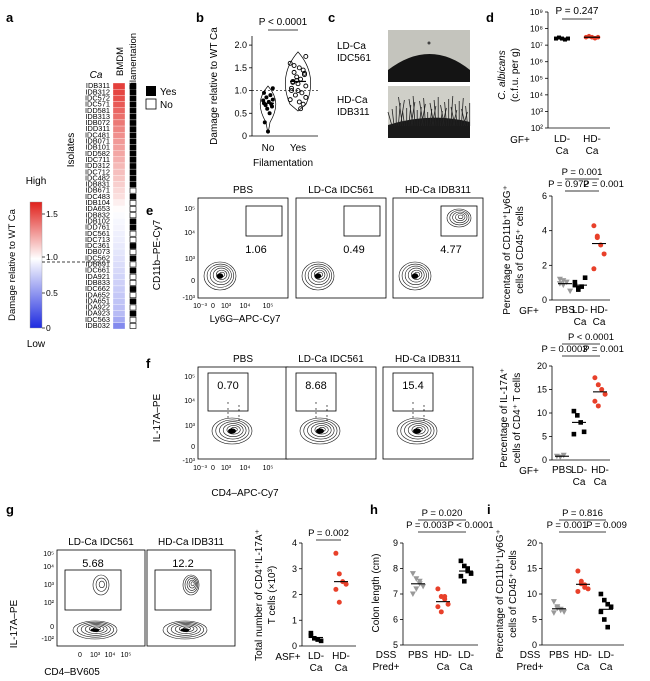 The height and width of the screenshot is (681, 650). Describe the element at coordinates (97, 276) in the screenshot. I see `isolate-label: IDA921` at that location.